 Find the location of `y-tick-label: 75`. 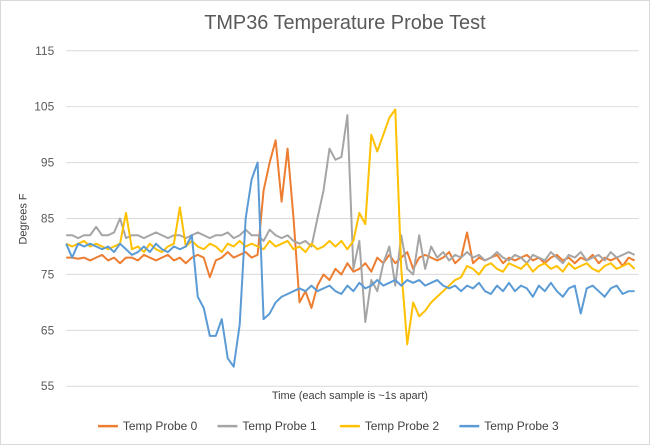

y-tick-label: 75 is located at coordinates (48, 274).